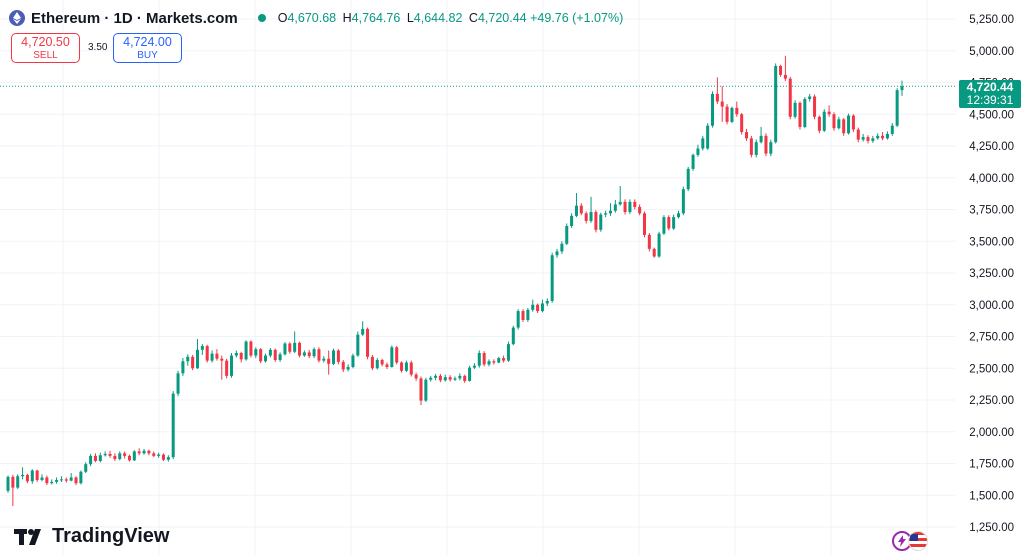  I want to click on last-price-tag: 4,720.44 12:39:31, so click(990, 94).